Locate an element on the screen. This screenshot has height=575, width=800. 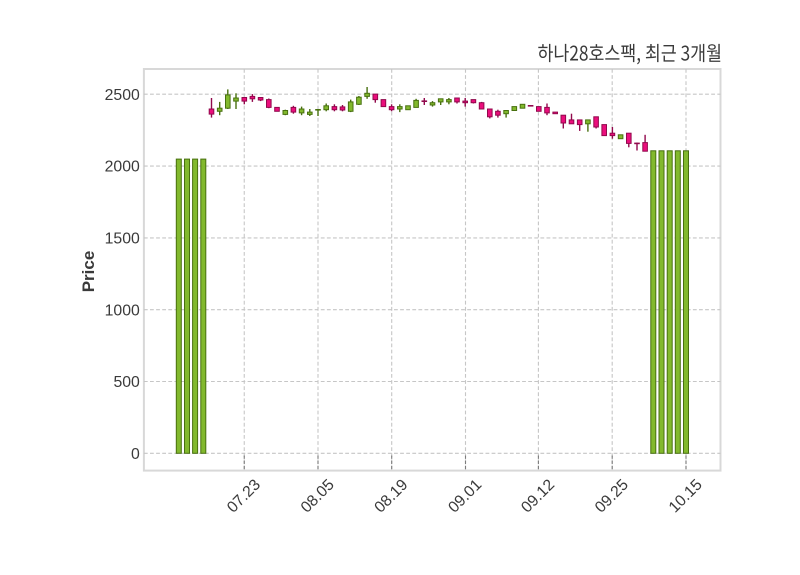
svg-text: 1500 is located at coordinates (122, 239).